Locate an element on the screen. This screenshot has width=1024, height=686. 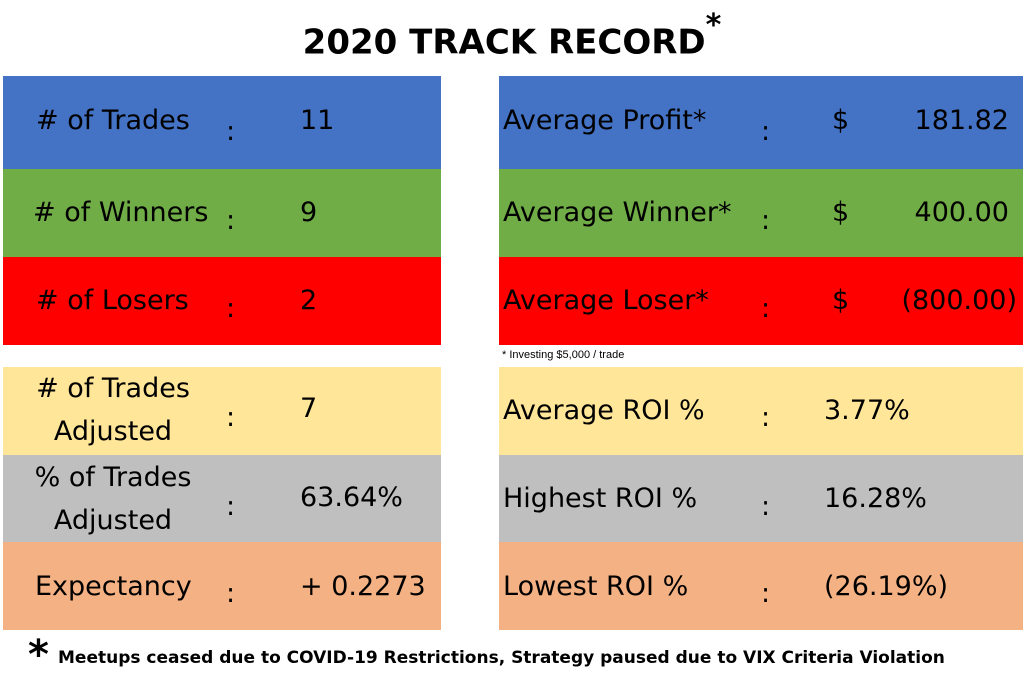
losers-value: 2 is located at coordinates (309, 300).